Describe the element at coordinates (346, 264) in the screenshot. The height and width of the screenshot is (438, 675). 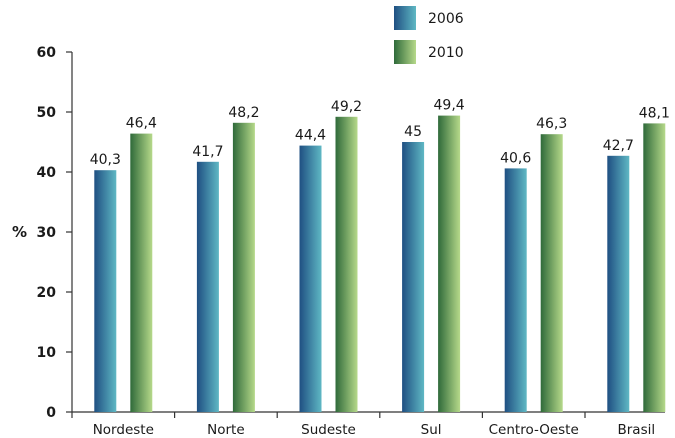
I see `bar-2010-sudeste` at that location.